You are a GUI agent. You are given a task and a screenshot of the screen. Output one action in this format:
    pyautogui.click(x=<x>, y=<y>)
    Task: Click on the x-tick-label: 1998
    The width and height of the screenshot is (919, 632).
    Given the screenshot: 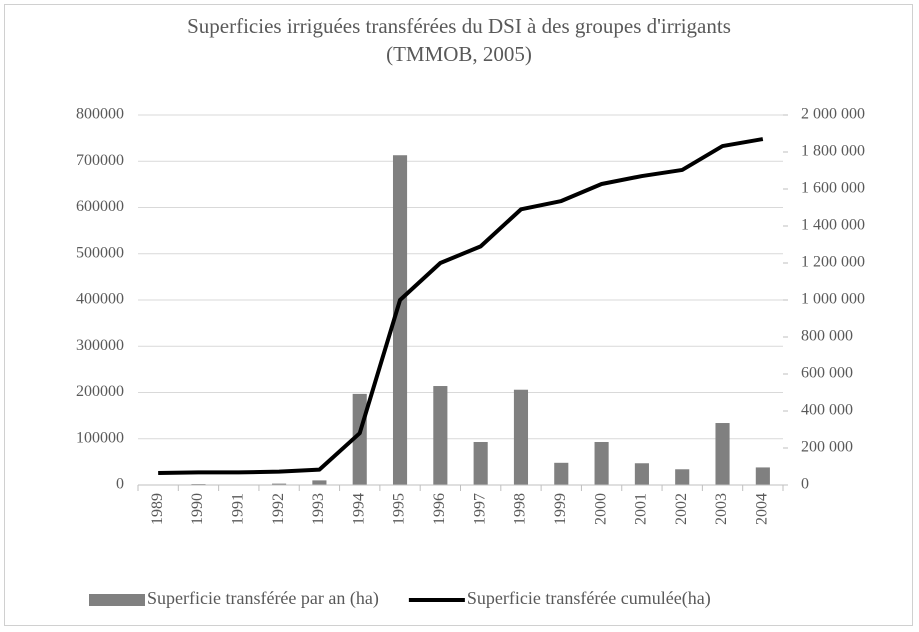 What is the action you would take?
    pyautogui.click(x=520, y=509)
    